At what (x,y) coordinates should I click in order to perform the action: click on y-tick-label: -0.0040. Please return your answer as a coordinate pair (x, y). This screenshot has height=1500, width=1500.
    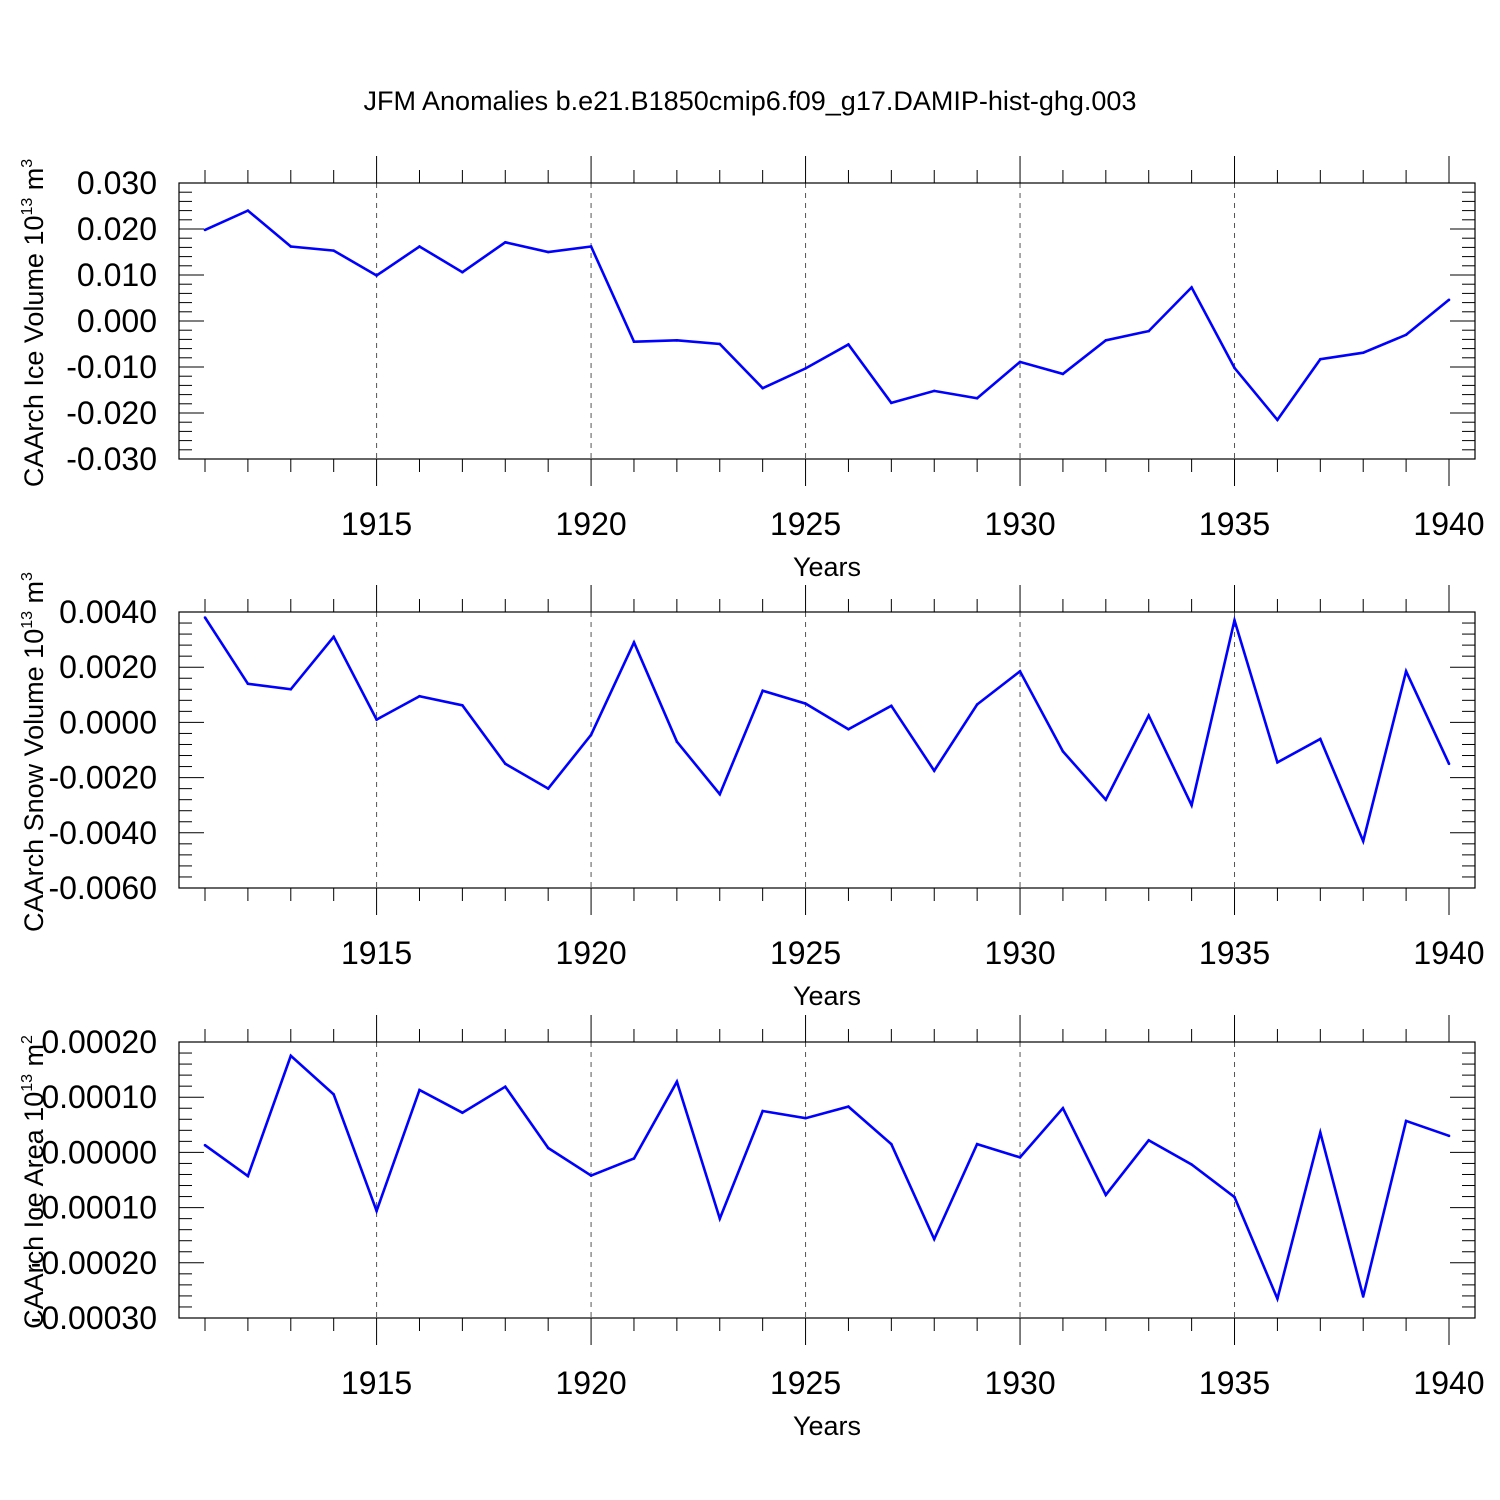
    Looking at the image, I should click on (102, 833).